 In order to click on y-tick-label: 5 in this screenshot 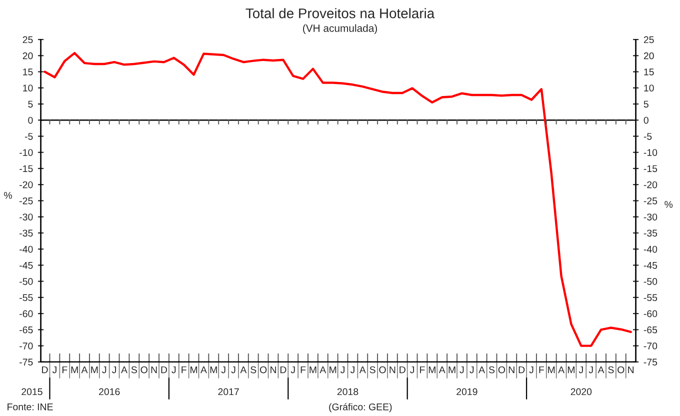, I will do `click(30, 104)`.